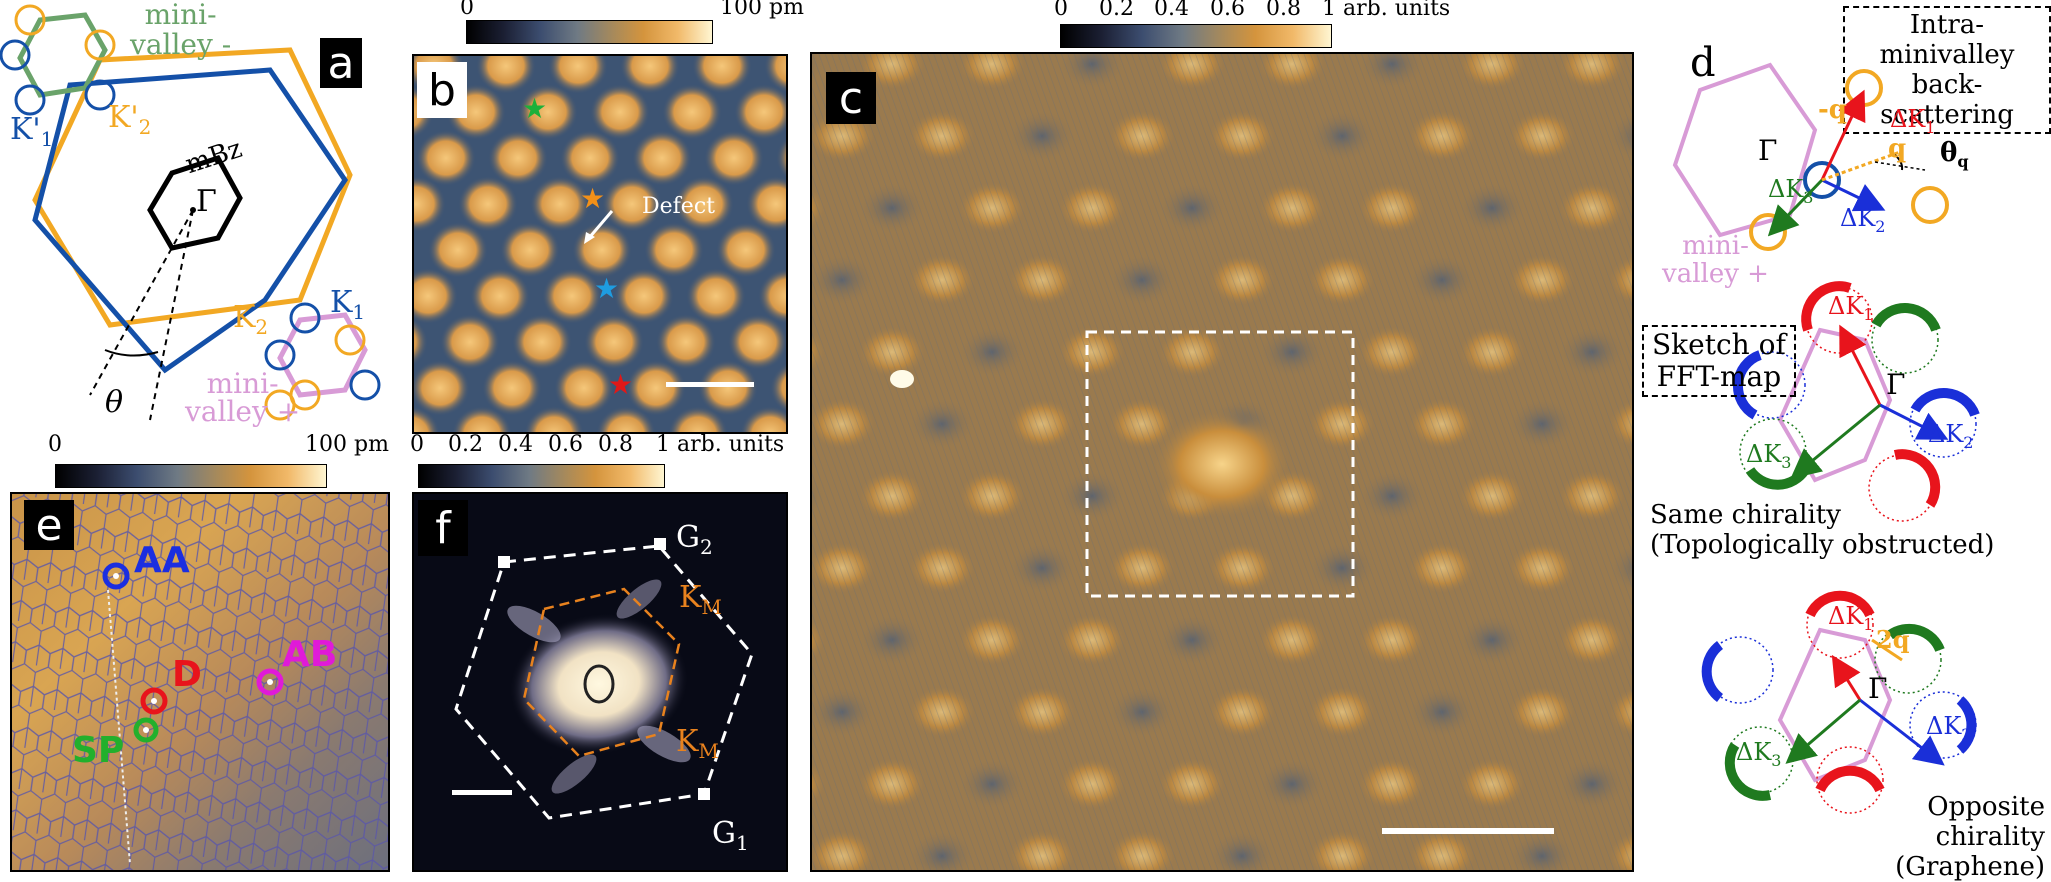 This screenshot has height=882, width=2051. I want to click on panel-a-diagram, so click(190, 212).